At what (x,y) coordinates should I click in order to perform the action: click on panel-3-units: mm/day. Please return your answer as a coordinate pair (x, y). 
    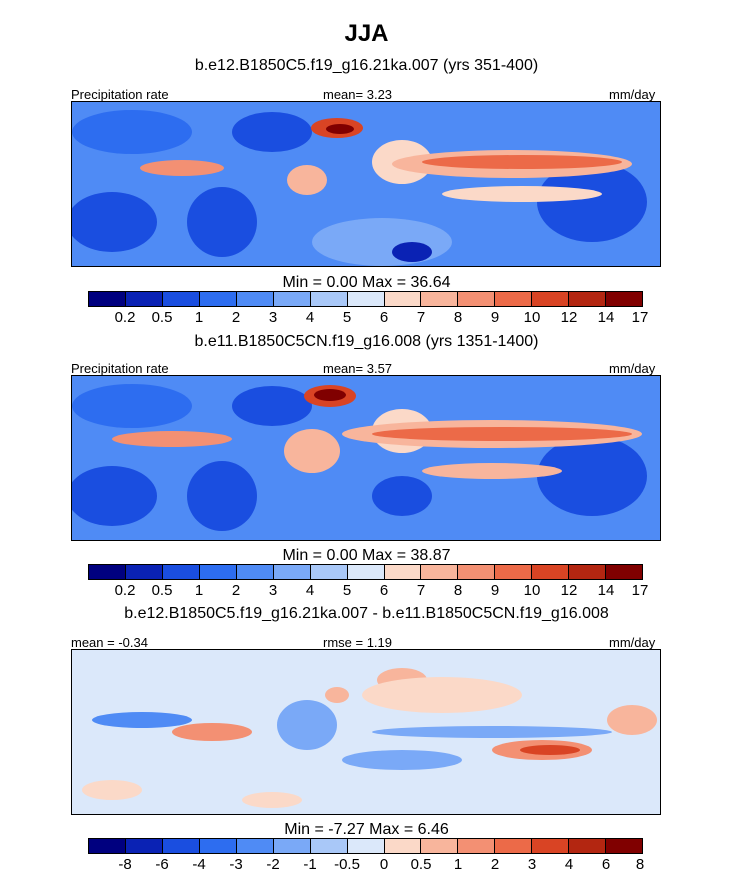
    Looking at the image, I should click on (632, 642).